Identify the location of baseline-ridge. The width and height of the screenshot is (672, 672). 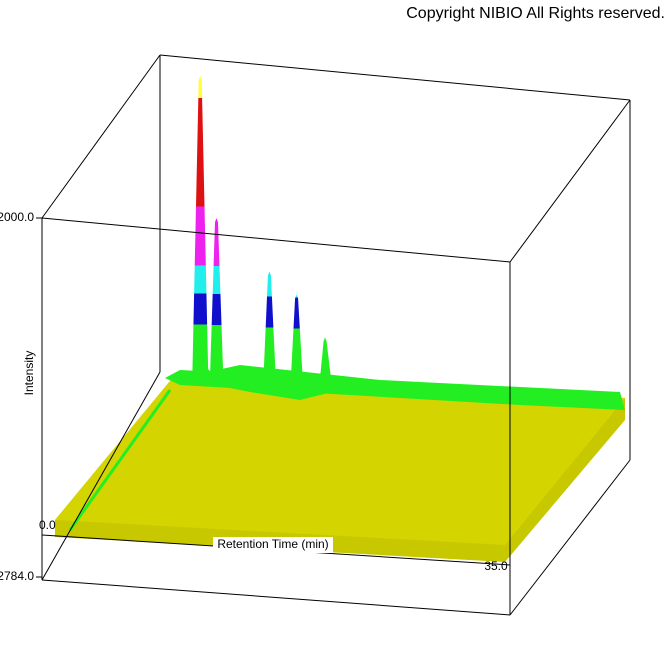
(280, 382).